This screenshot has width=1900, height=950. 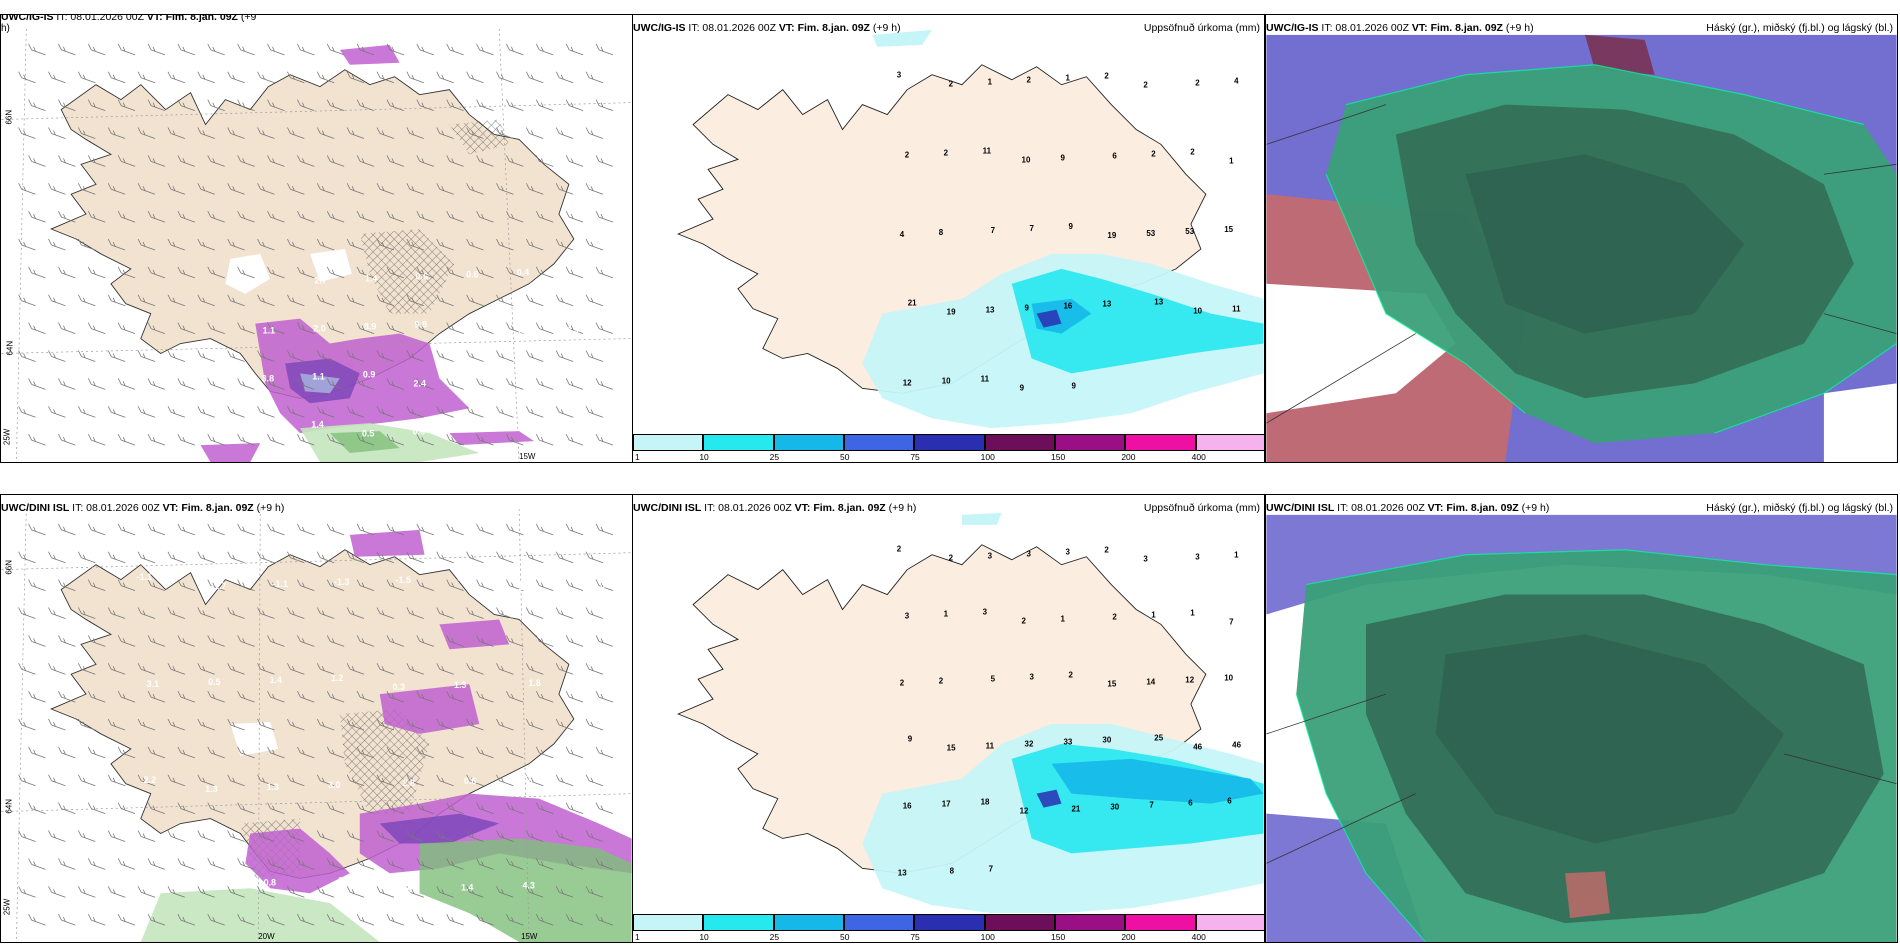 I want to click on colorbar-tick: 200, so click(x=1128, y=457).